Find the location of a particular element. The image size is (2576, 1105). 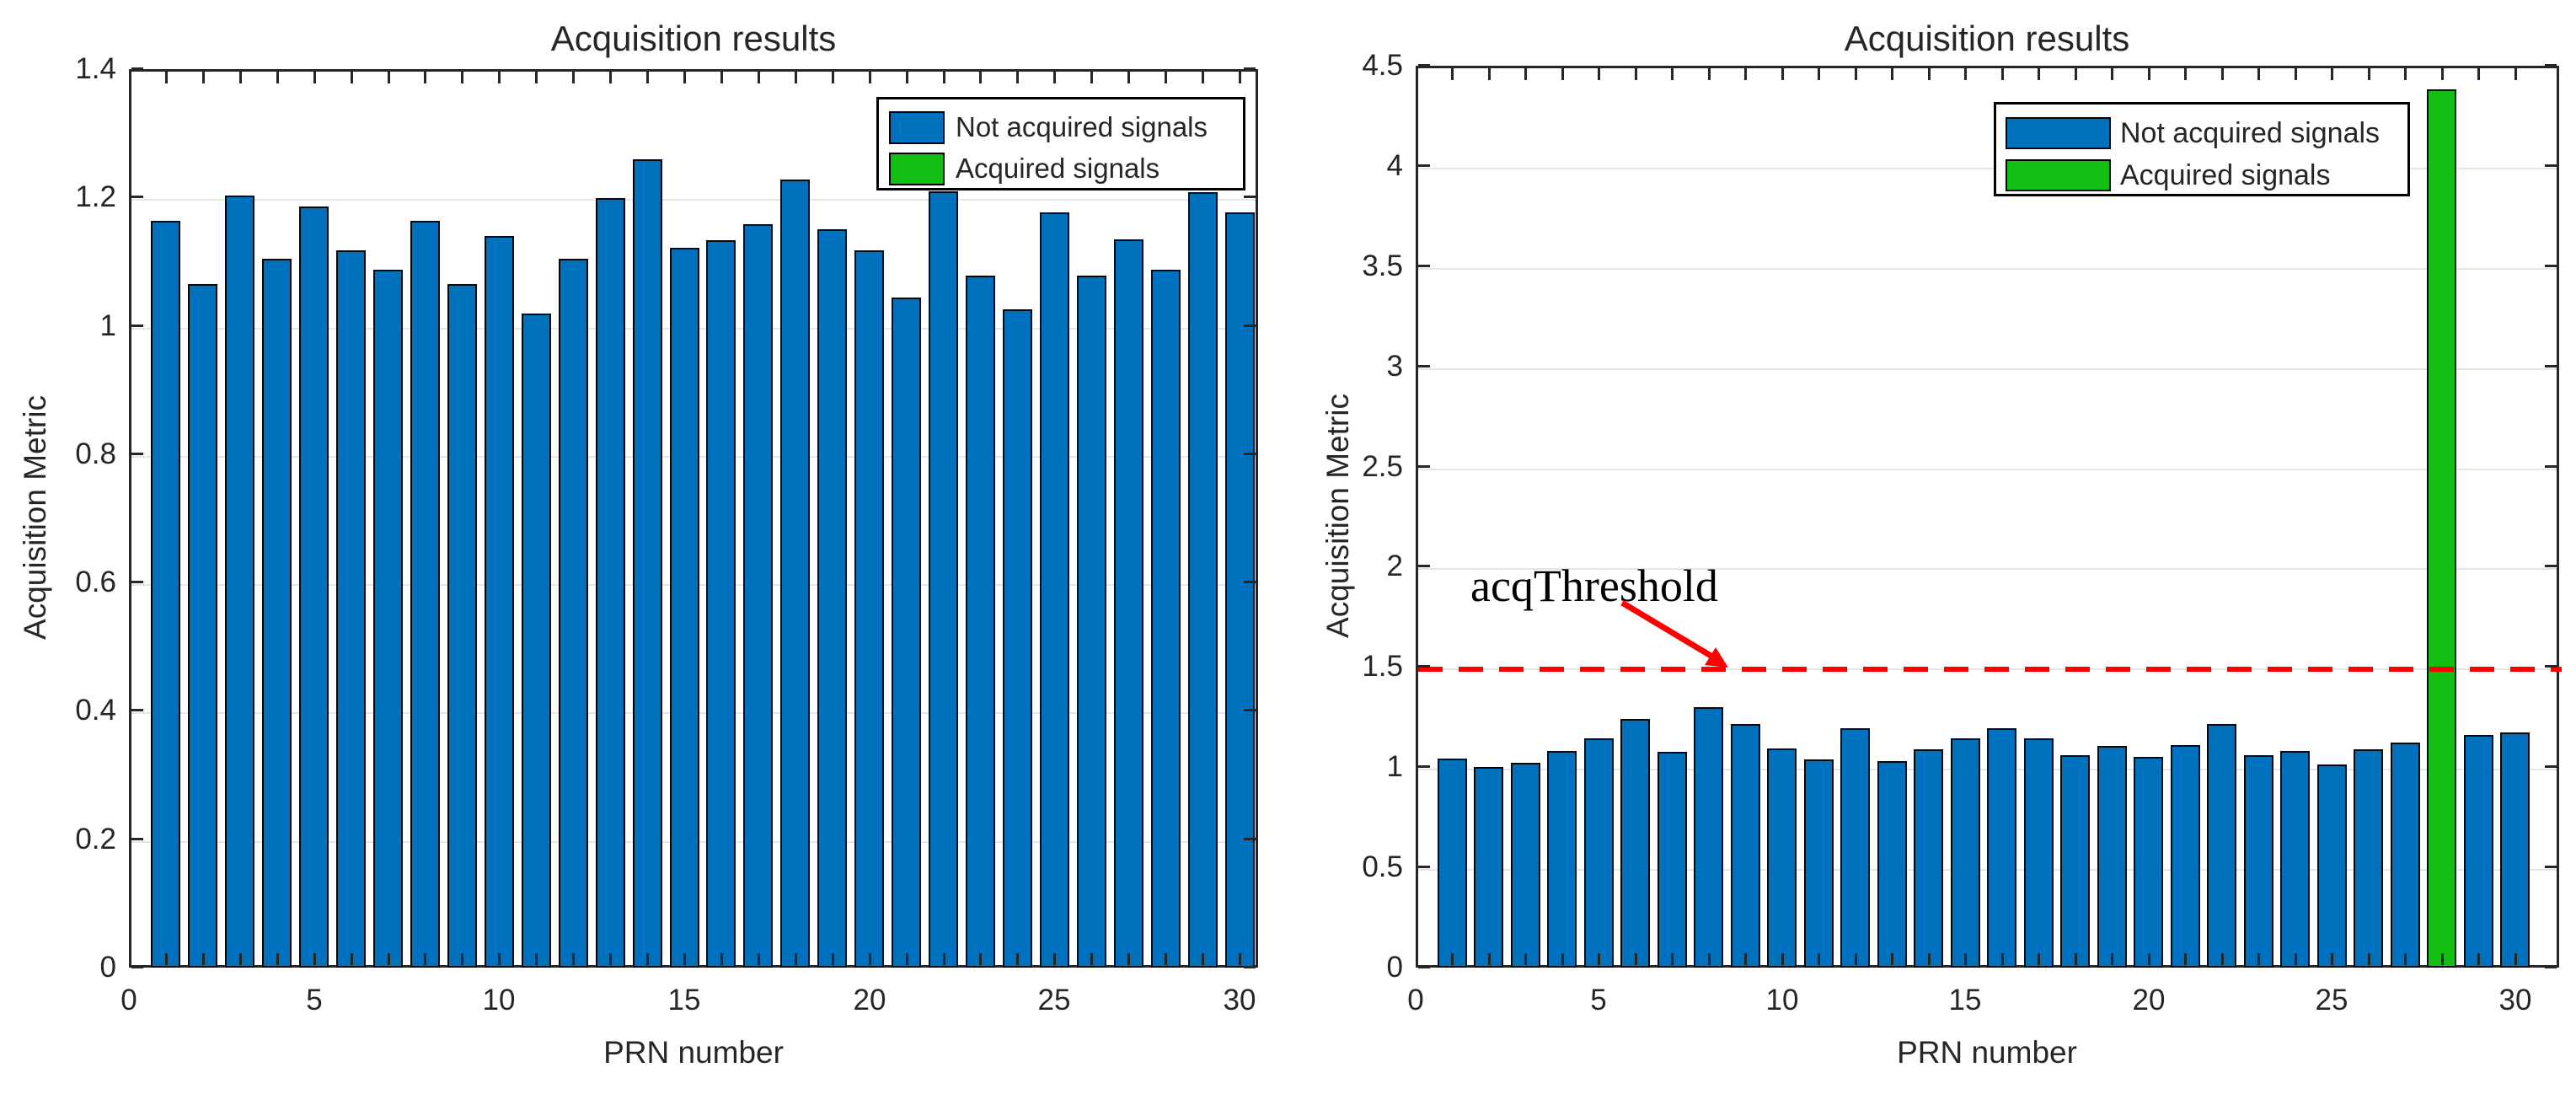

x-tick-label-30: 30 is located at coordinates (1239, 1000).